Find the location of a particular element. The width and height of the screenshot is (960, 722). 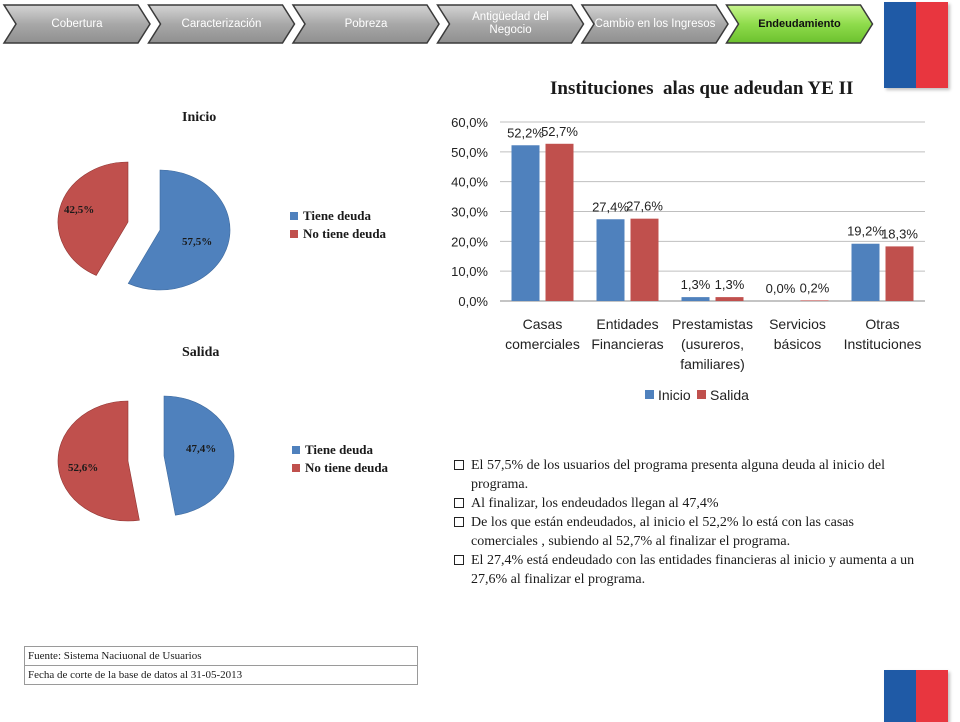

x-category-label: Casas is located at coordinates (543, 324).